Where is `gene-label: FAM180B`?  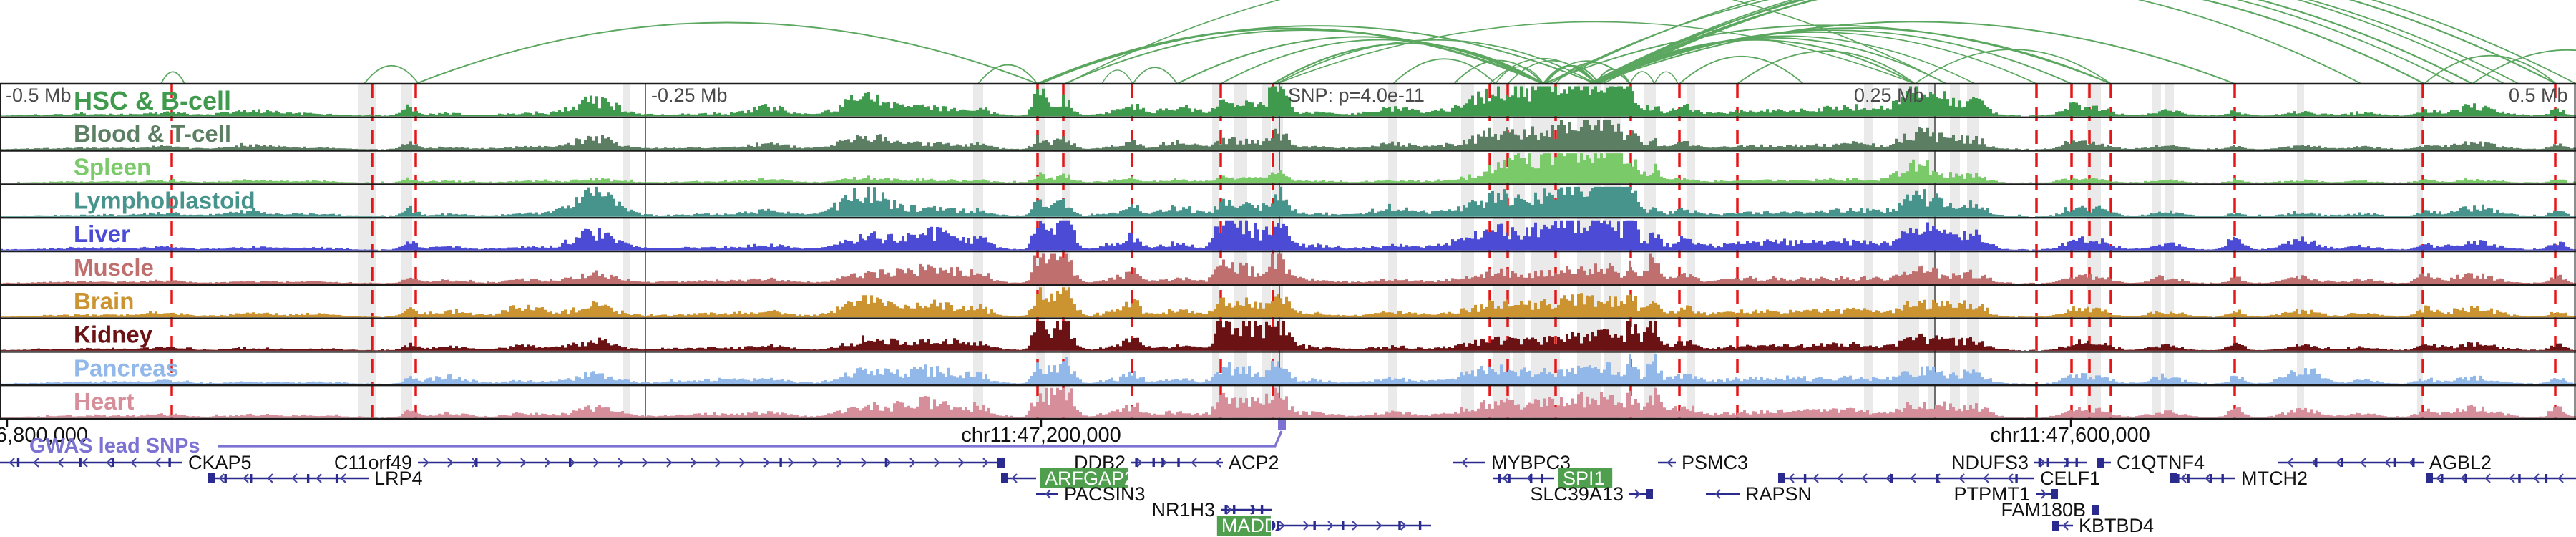 gene-label: FAM180B is located at coordinates (2043, 510).